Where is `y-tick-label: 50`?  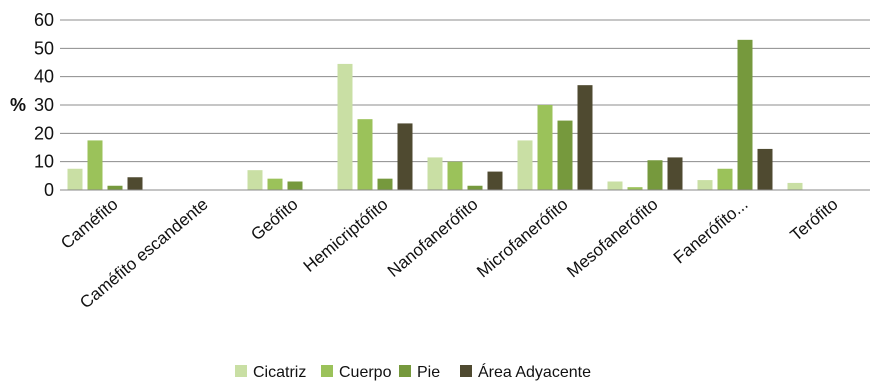 y-tick-label: 50 is located at coordinates (44, 48).